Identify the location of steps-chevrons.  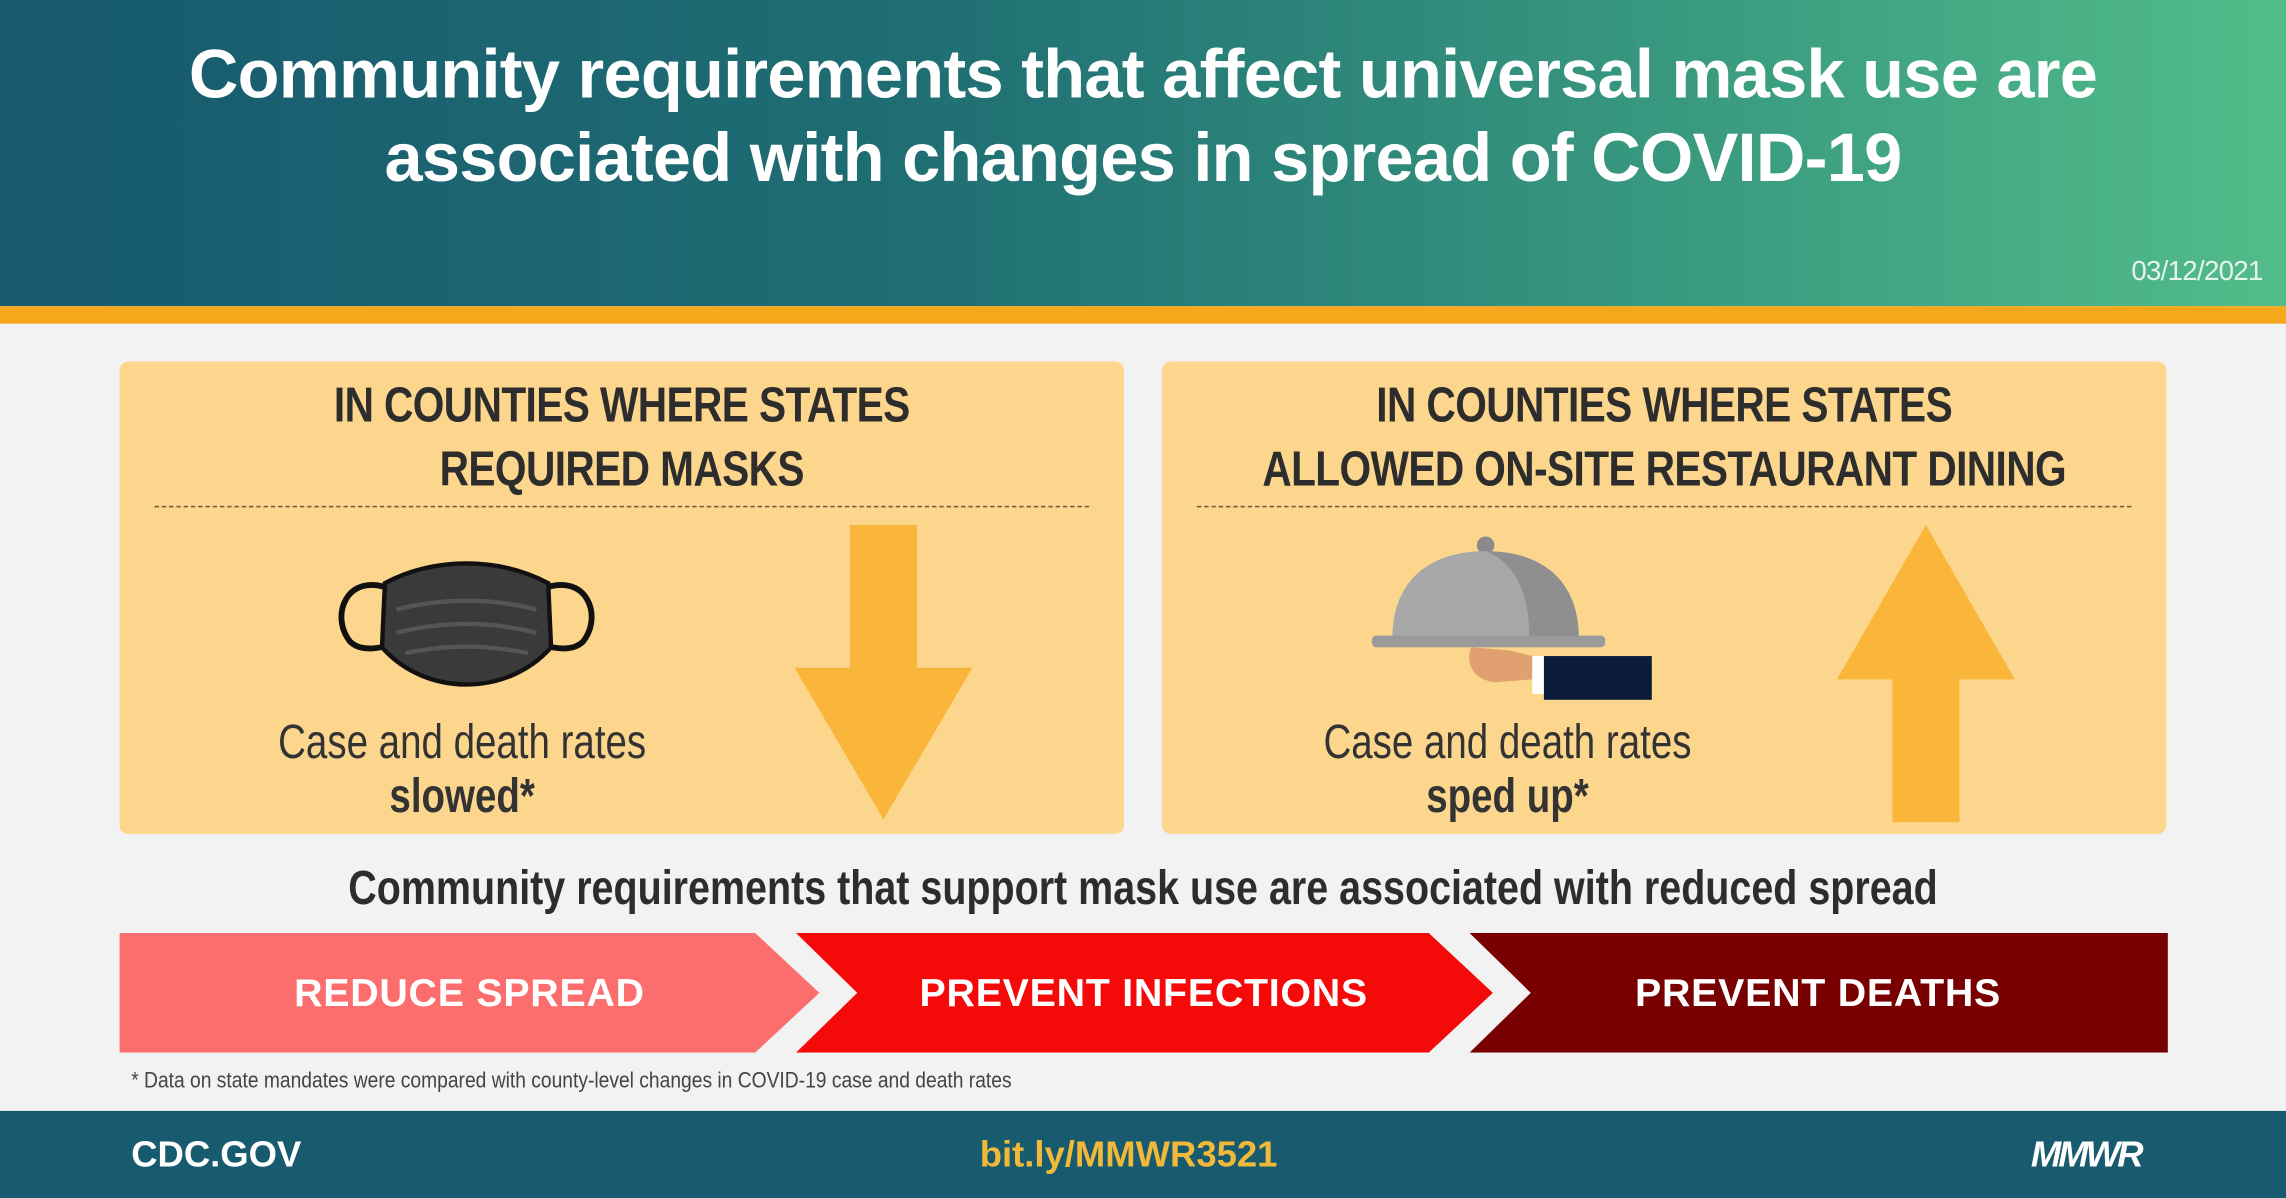
(1143, 993).